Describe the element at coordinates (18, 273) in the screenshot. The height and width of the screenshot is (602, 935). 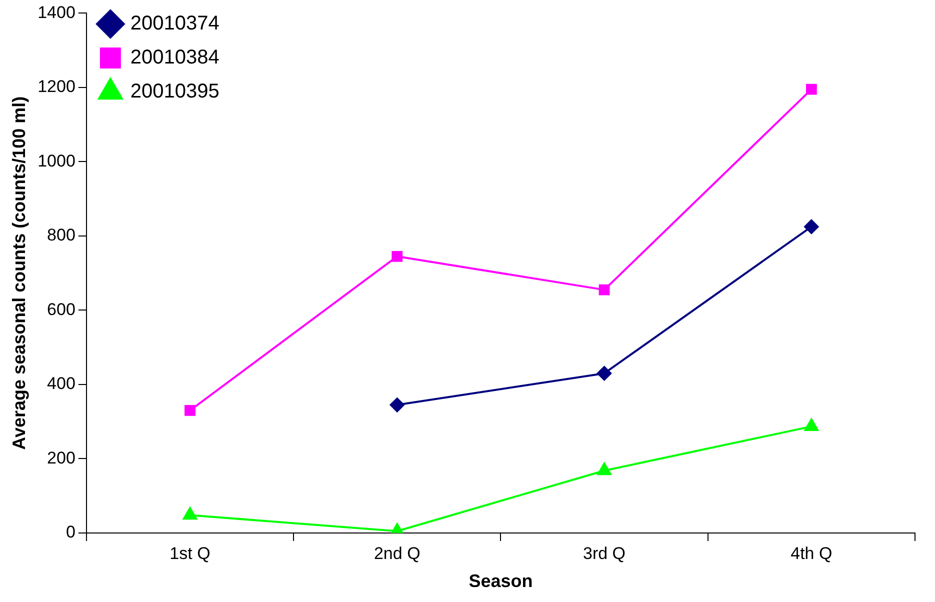
I see `y-axis-title: Average seasonal counts (counts/100 ml)` at that location.